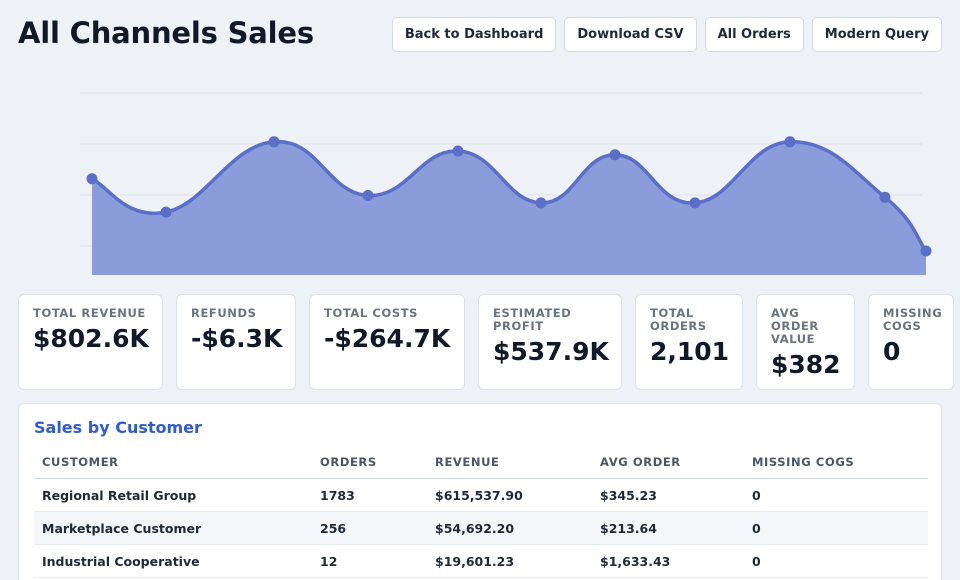  Describe the element at coordinates (668, 467) in the screenshot. I see `column-header-avg-order: AVG ORDER` at that location.